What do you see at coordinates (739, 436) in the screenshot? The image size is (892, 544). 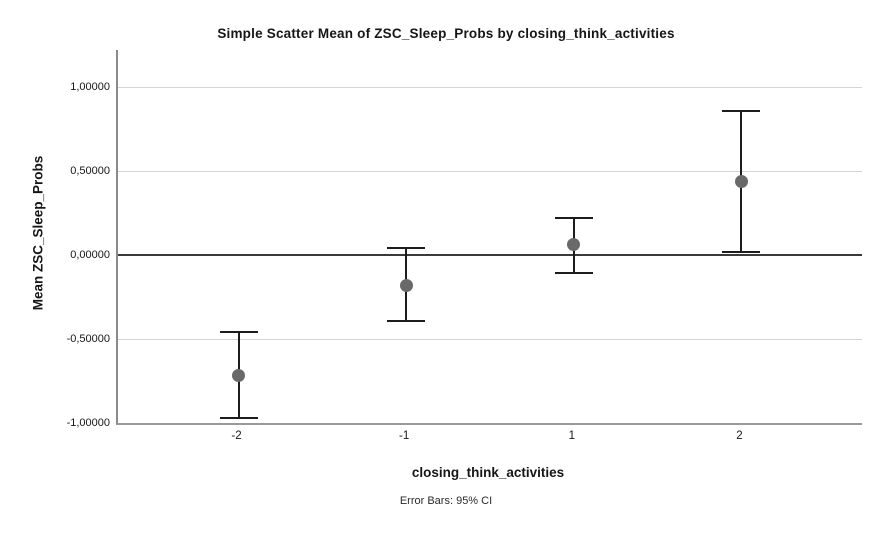 I see `x-tick-label: 2` at bounding box center [739, 436].